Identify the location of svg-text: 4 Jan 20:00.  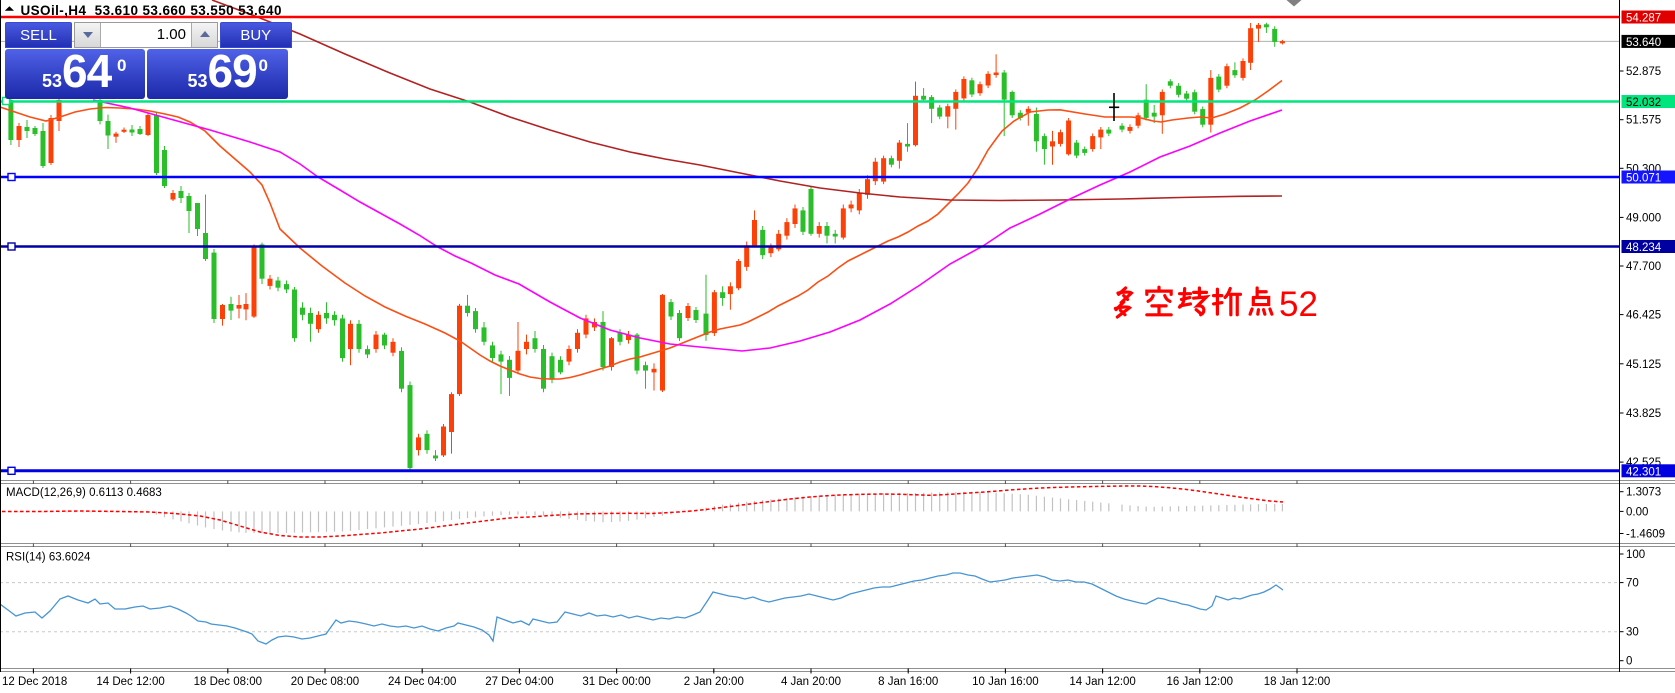
(811, 682).